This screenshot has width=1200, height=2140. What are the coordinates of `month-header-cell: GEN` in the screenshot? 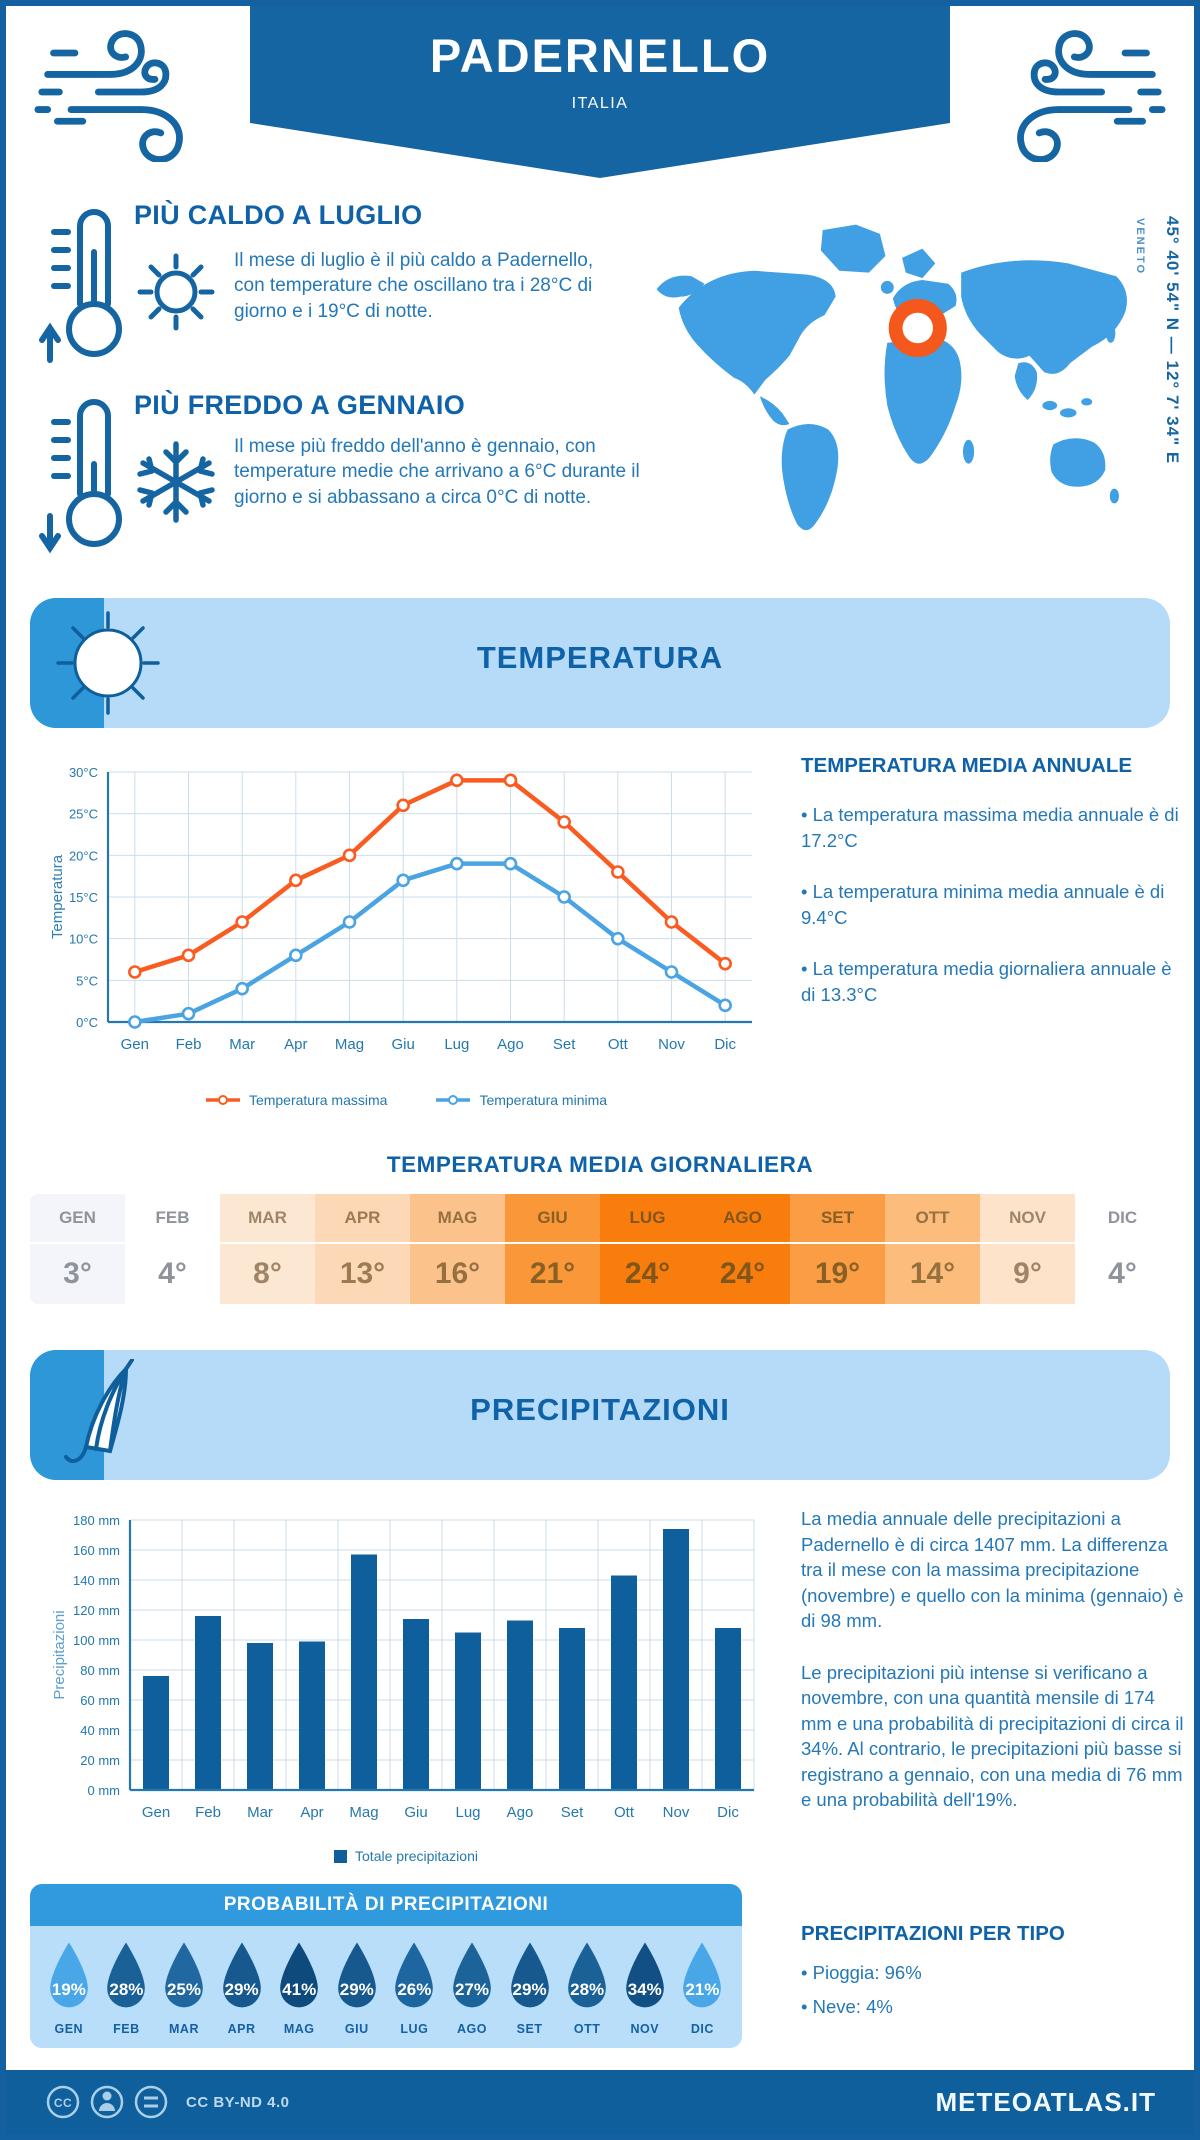 It's located at (77, 1218).